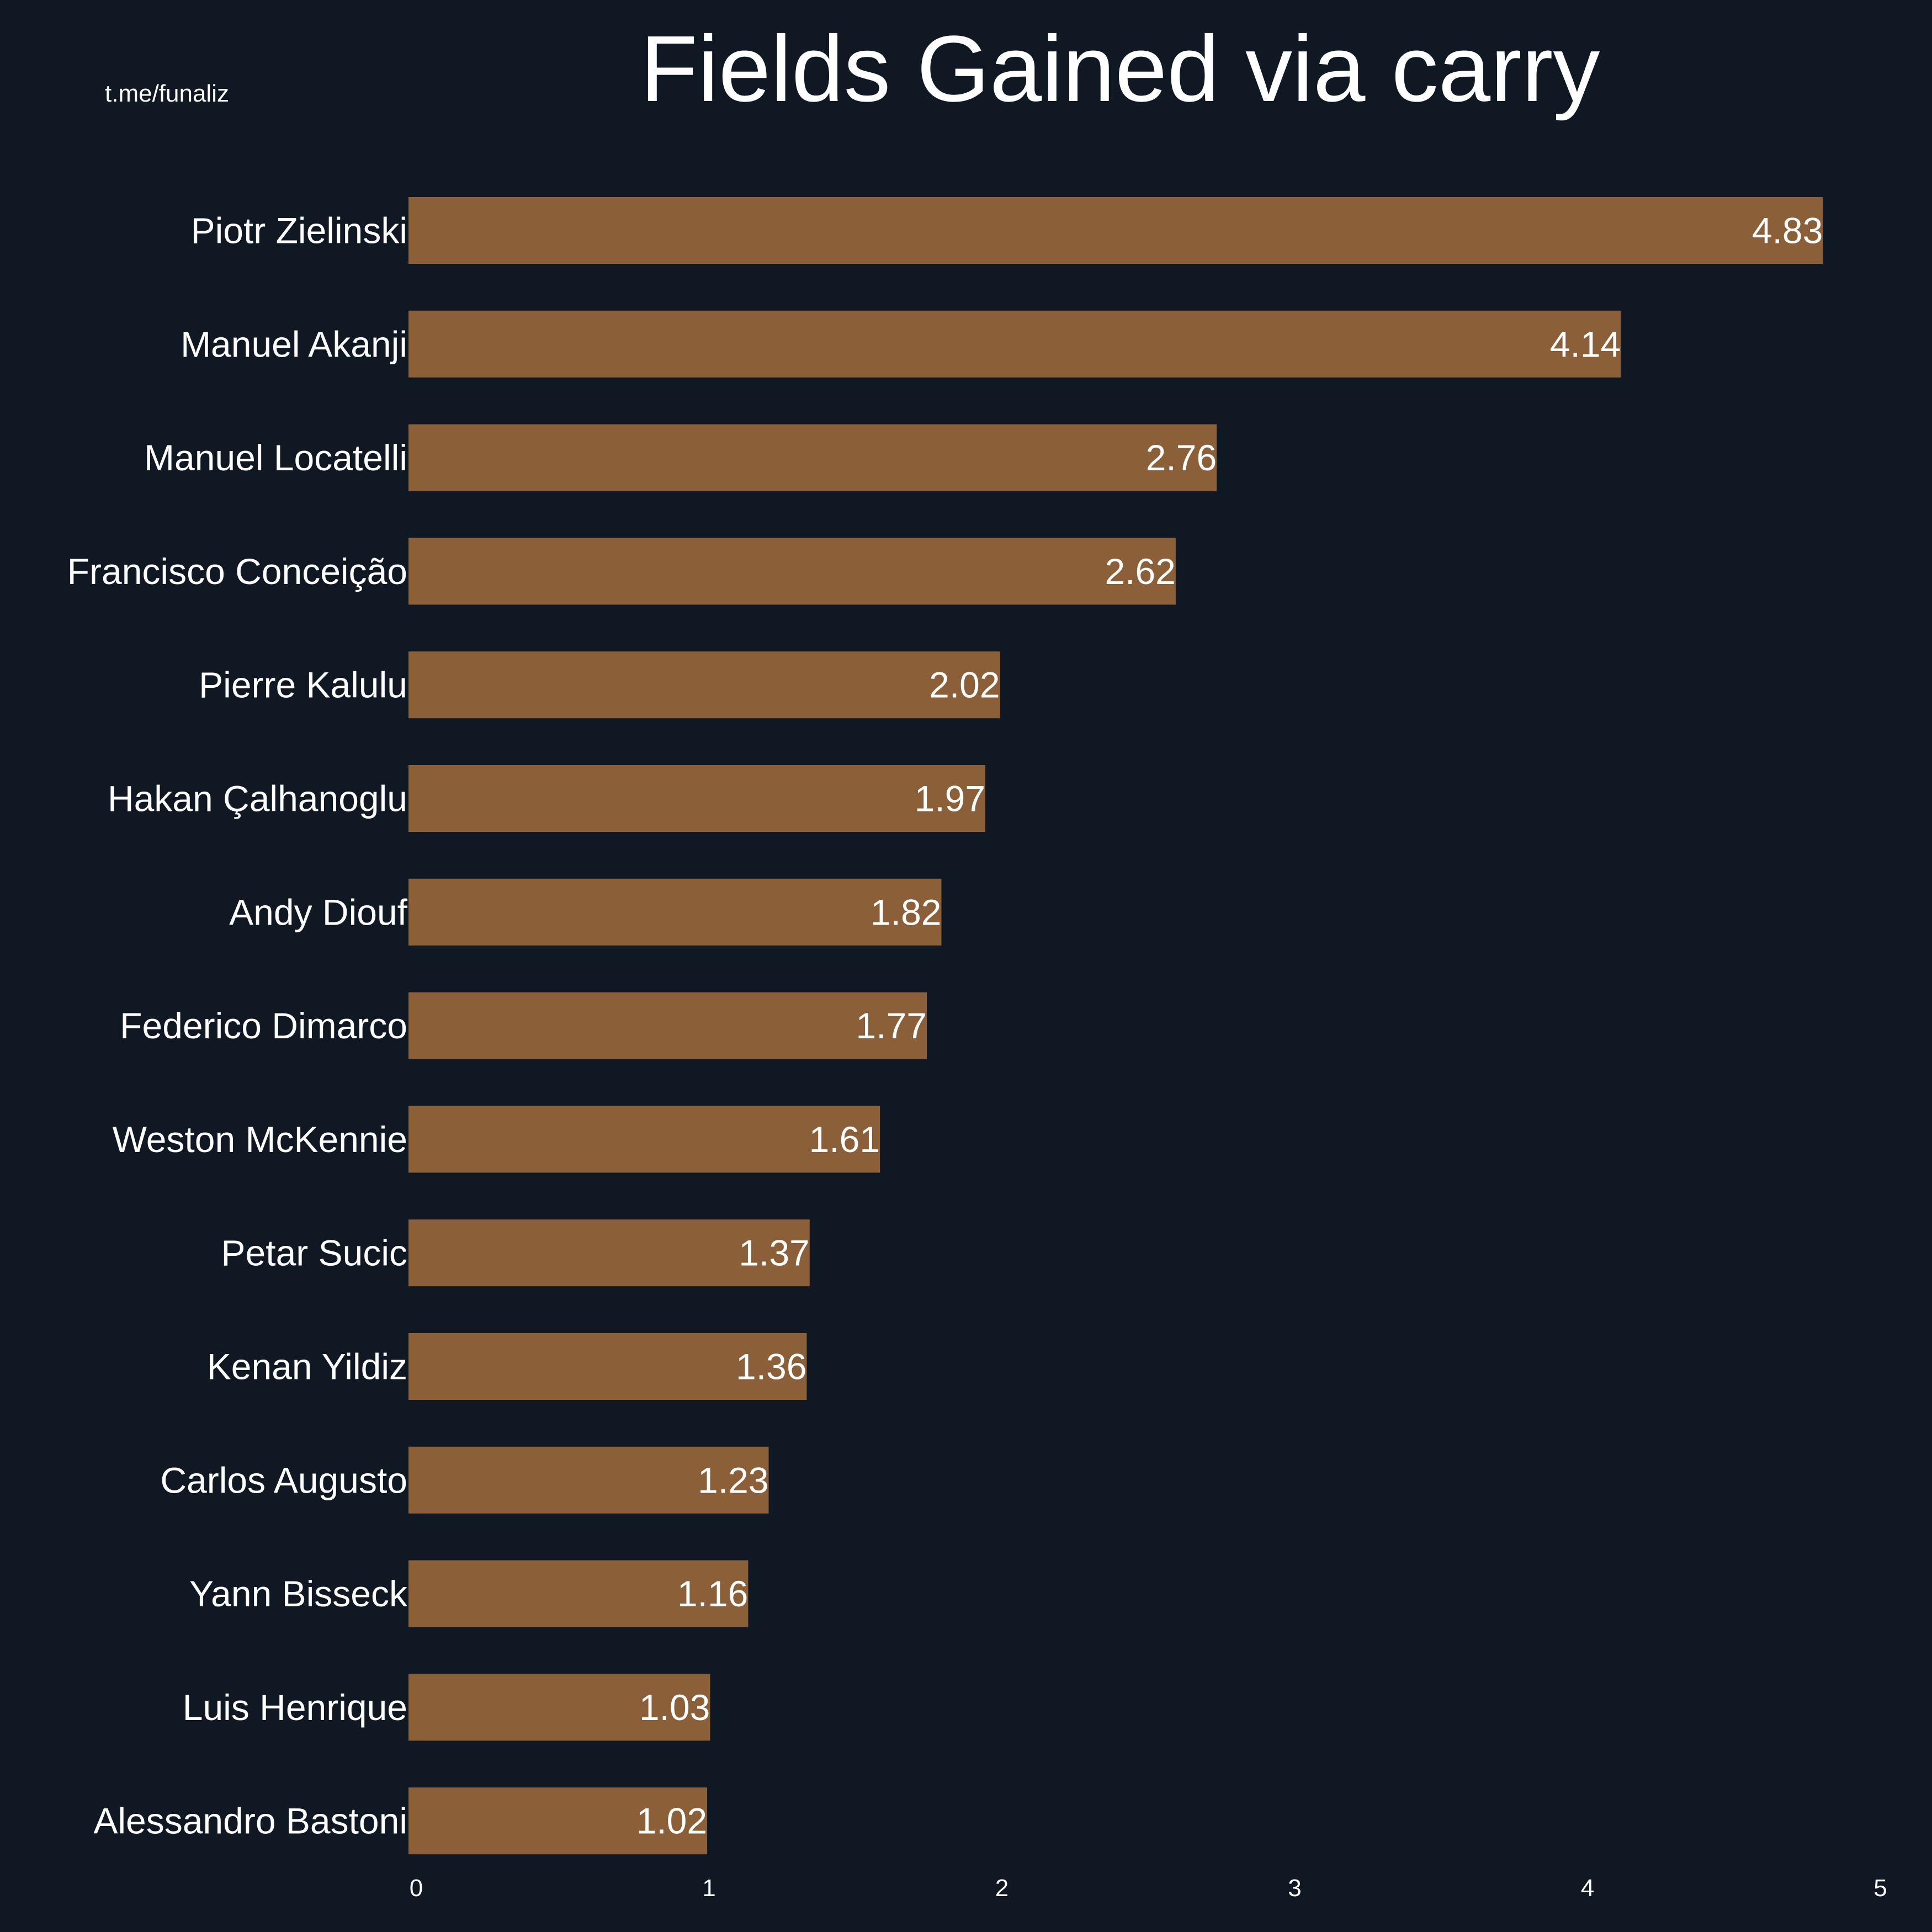  I want to click on data-label: 1.97, so click(950, 799).